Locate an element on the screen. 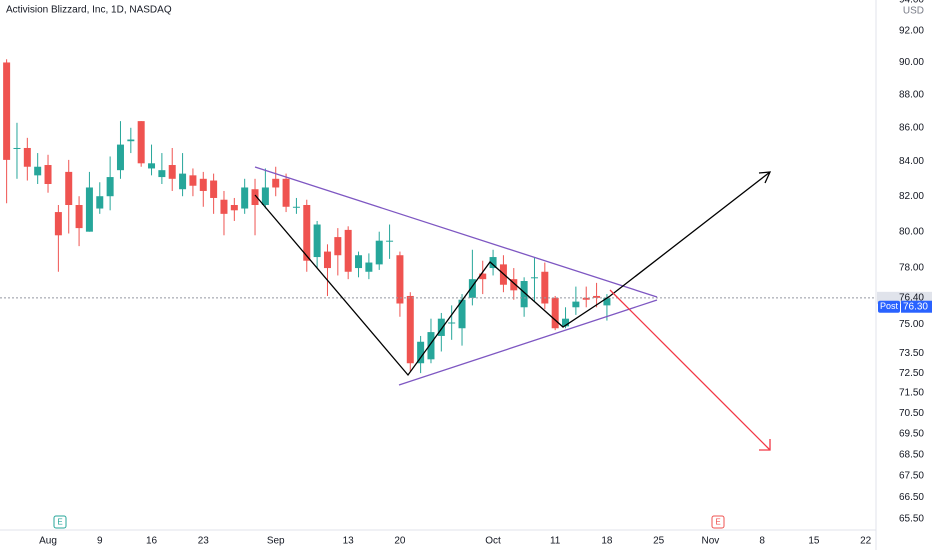  y-tick-label: 86.00 is located at coordinates (911, 127).